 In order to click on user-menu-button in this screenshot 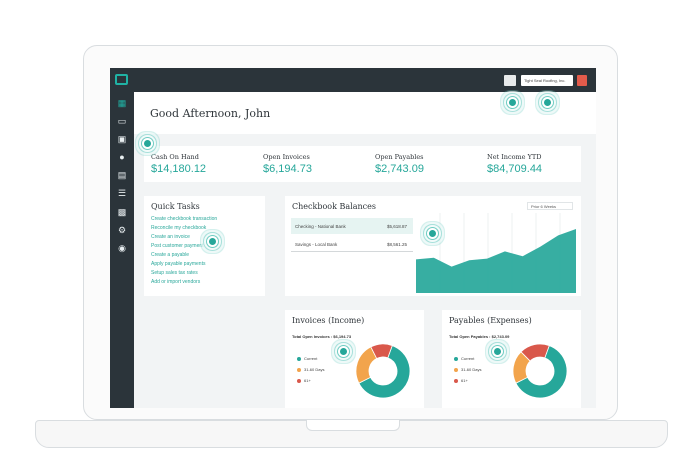, I will do `click(510, 80)`.